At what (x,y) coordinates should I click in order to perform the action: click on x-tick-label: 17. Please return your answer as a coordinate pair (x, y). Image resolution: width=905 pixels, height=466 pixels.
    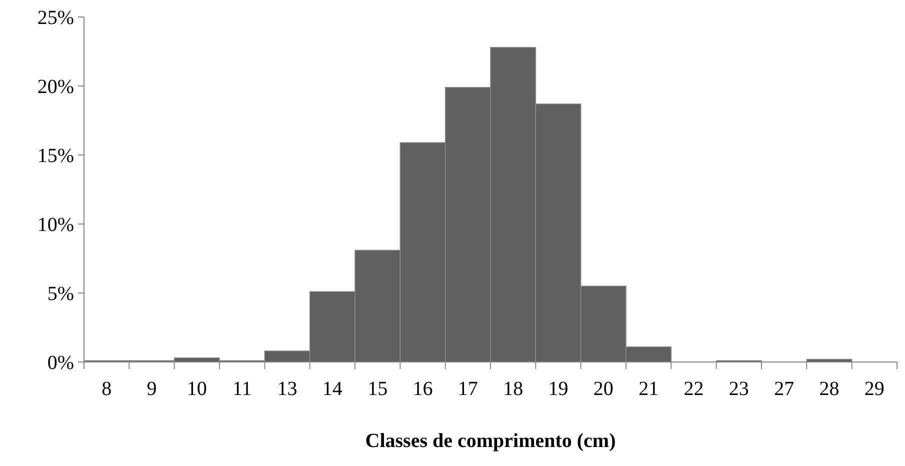
    Looking at the image, I should click on (468, 389).